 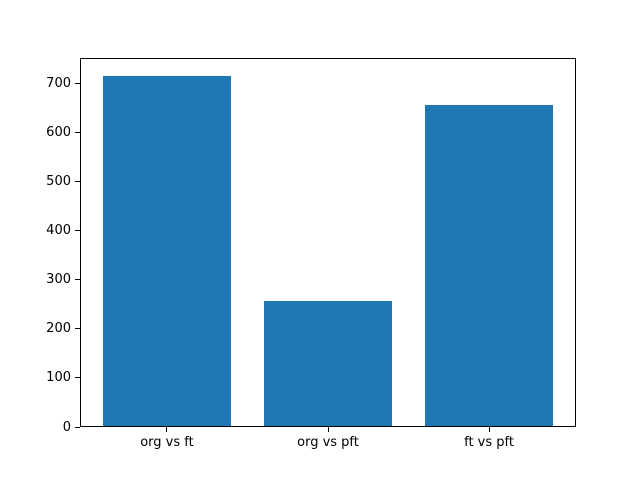 What do you see at coordinates (167, 442) in the screenshot?
I see `x-tick-label-0: org vs ft` at bounding box center [167, 442].